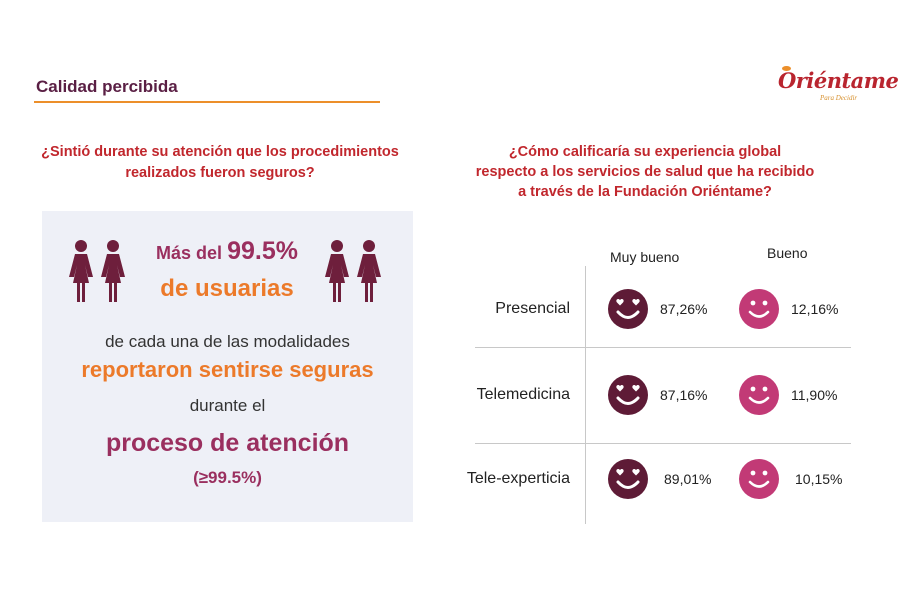 This screenshot has width=900, height=600. I want to click on row-label-telemedicina: Telemedicina, so click(523, 394).